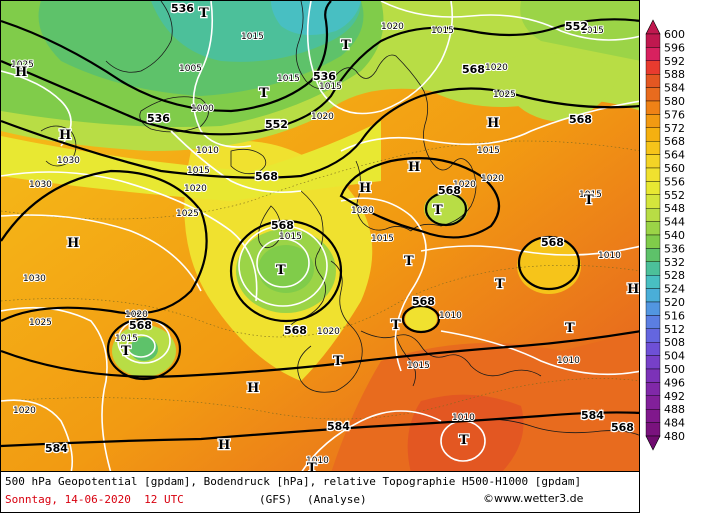 Image resolution: width=704 pixels, height=513 pixels. What do you see at coordinates (358, 45) in the screenshot?
I see `coast-scandinavia-west` at bounding box center [358, 45].